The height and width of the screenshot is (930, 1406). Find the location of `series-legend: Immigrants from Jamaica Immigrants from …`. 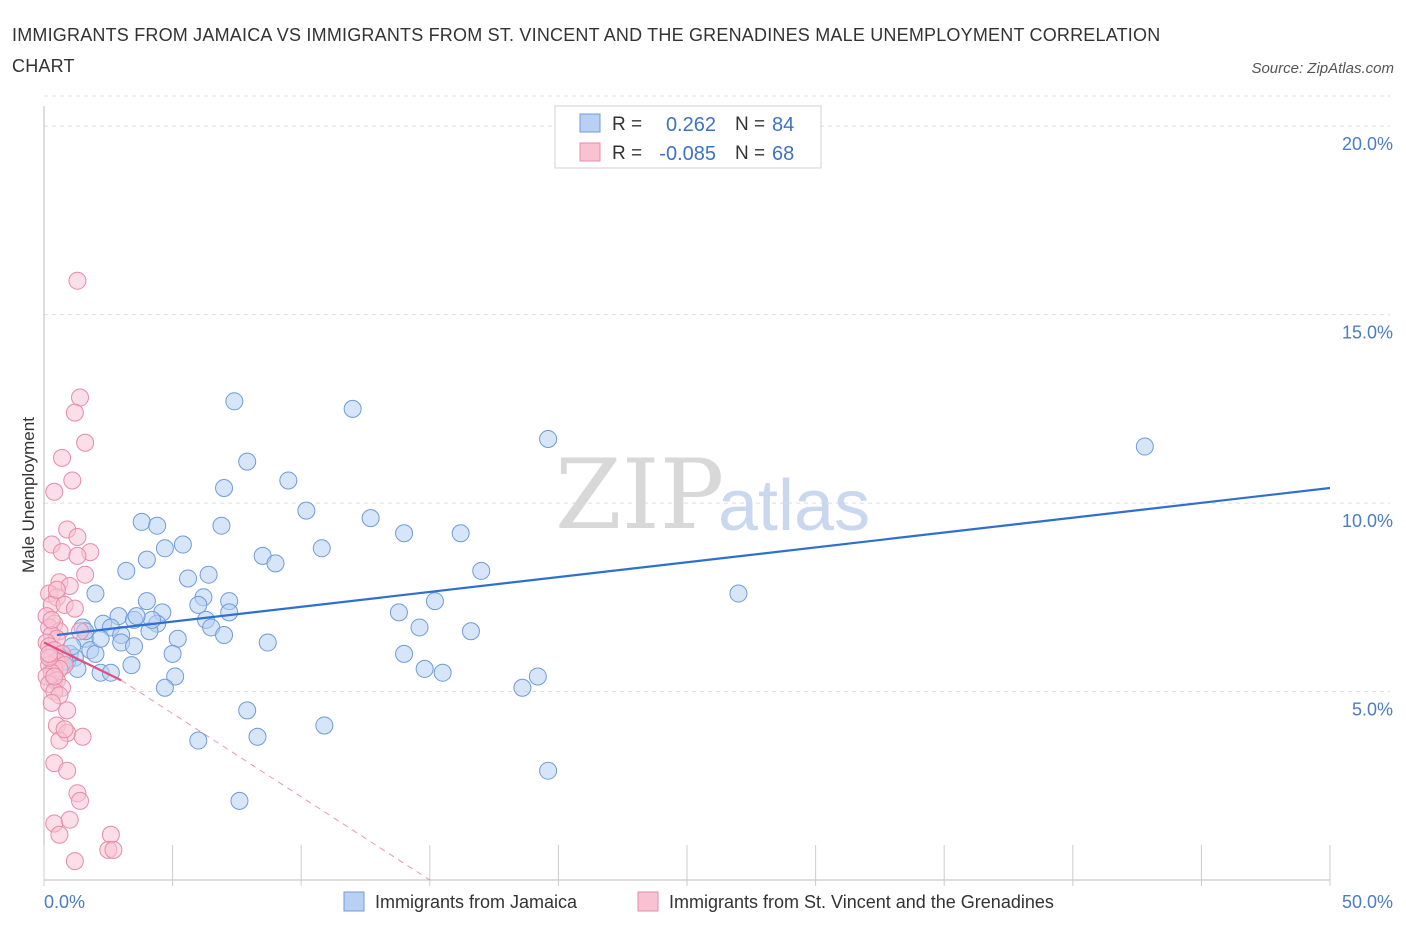

series-legend: Immigrants from Jamaica Immigrants from … is located at coordinates (698, 901).